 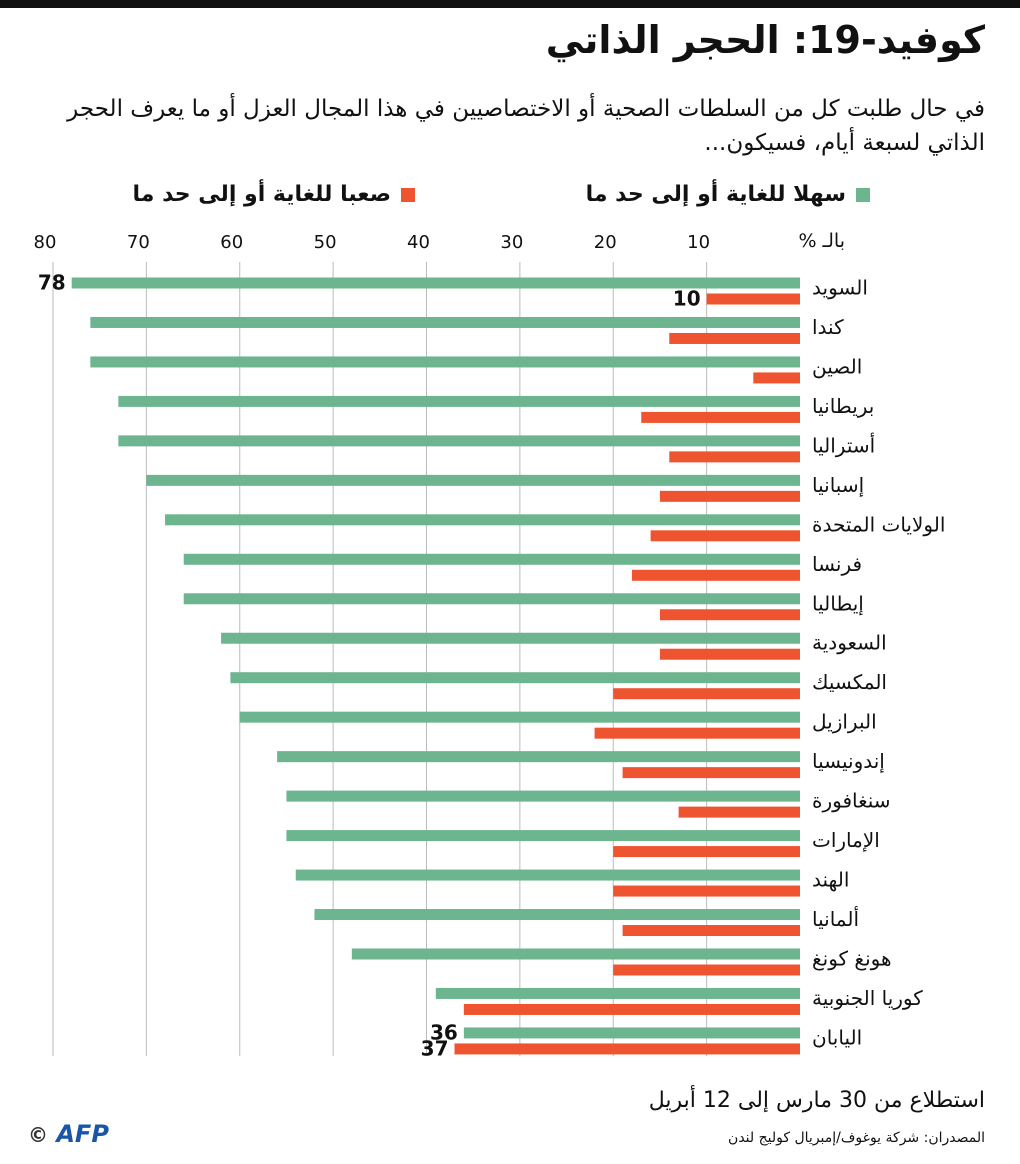 I want to click on category-label: الصين, so click(x=837, y=366).